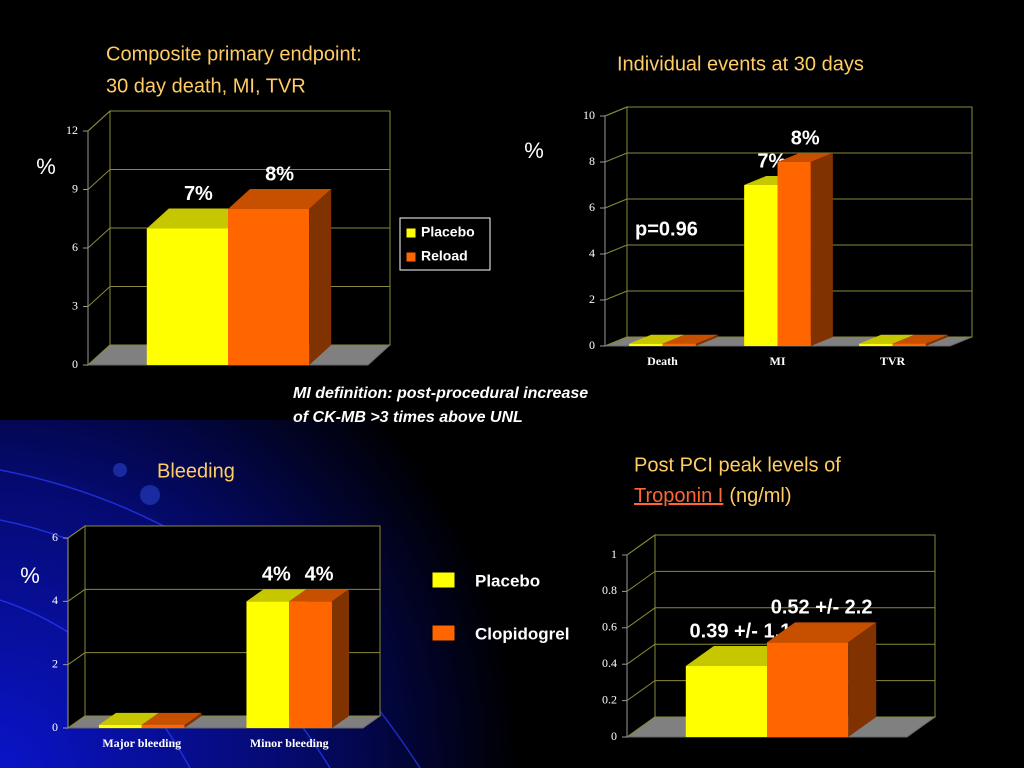 The width and height of the screenshot is (1024, 768). I want to click on data-label: 8%, so click(279, 174).